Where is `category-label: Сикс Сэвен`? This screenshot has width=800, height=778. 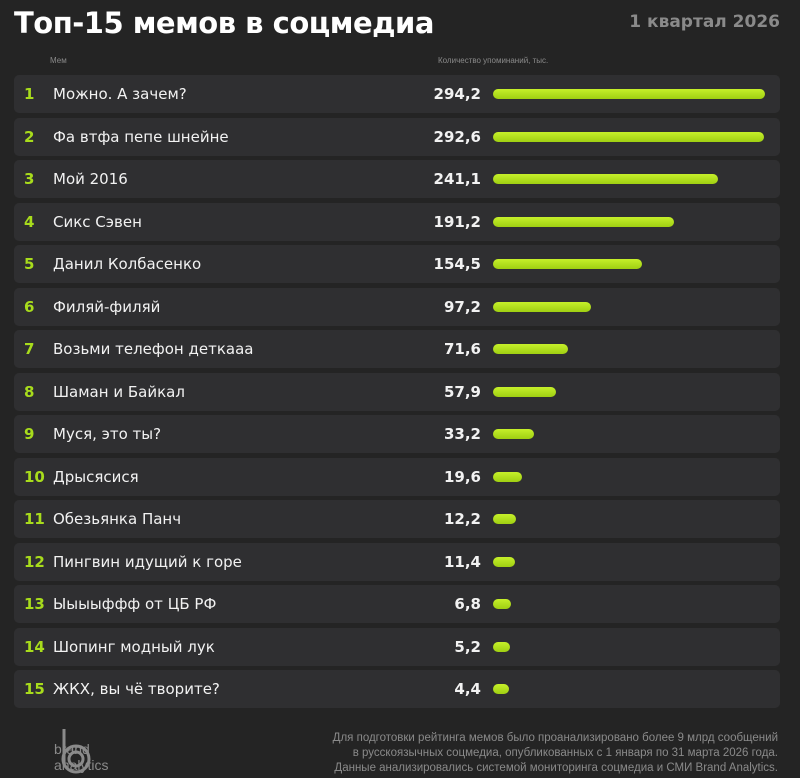 category-label: Сикс Сэвен is located at coordinates (97, 221).